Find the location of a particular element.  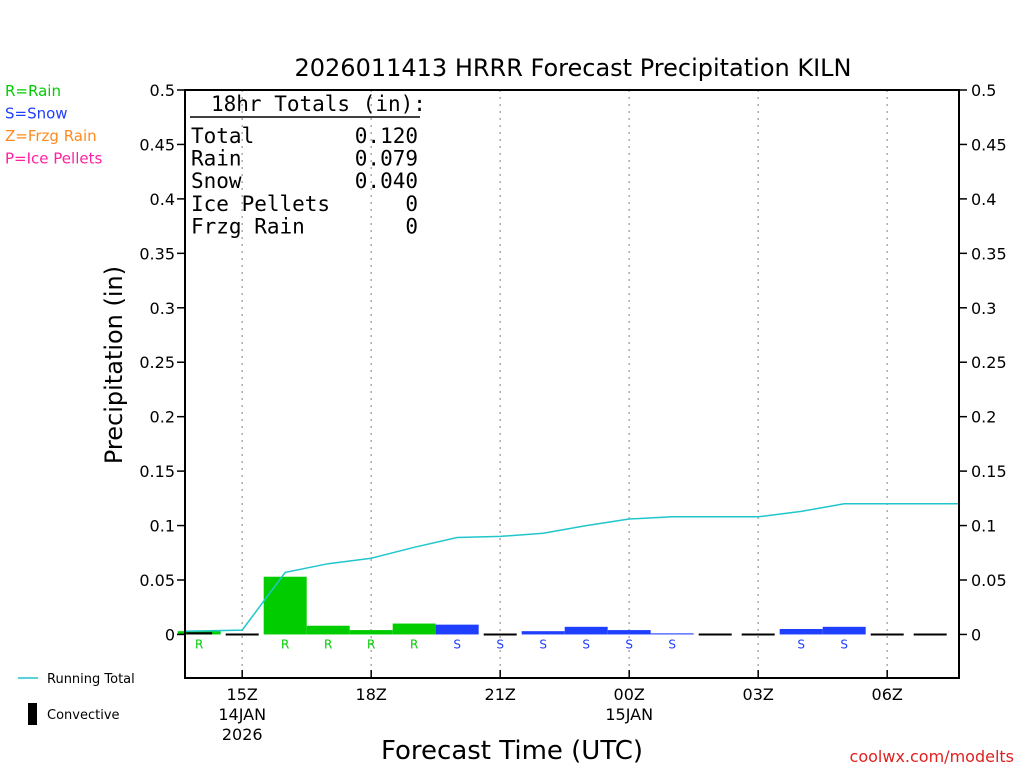

precip-type-legend: R=Rain S=Snow Z=Frzg Rain P=Ice Pellets is located at coordinates (53, 125).